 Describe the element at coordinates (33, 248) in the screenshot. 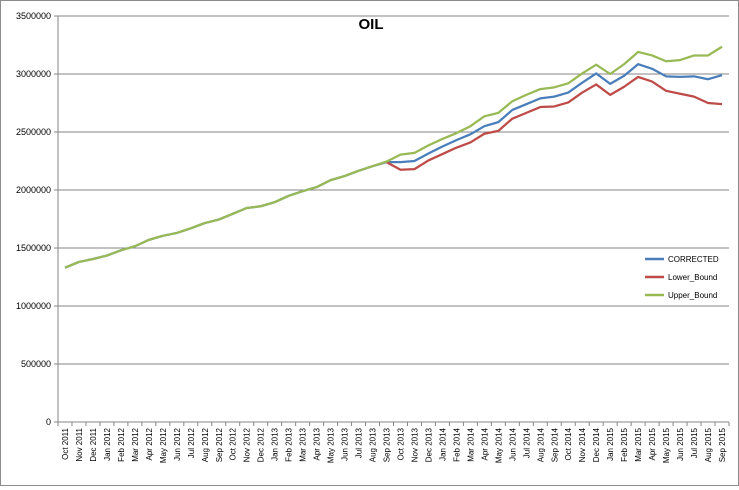

I see `y-tick-label: 1500000` at that location.